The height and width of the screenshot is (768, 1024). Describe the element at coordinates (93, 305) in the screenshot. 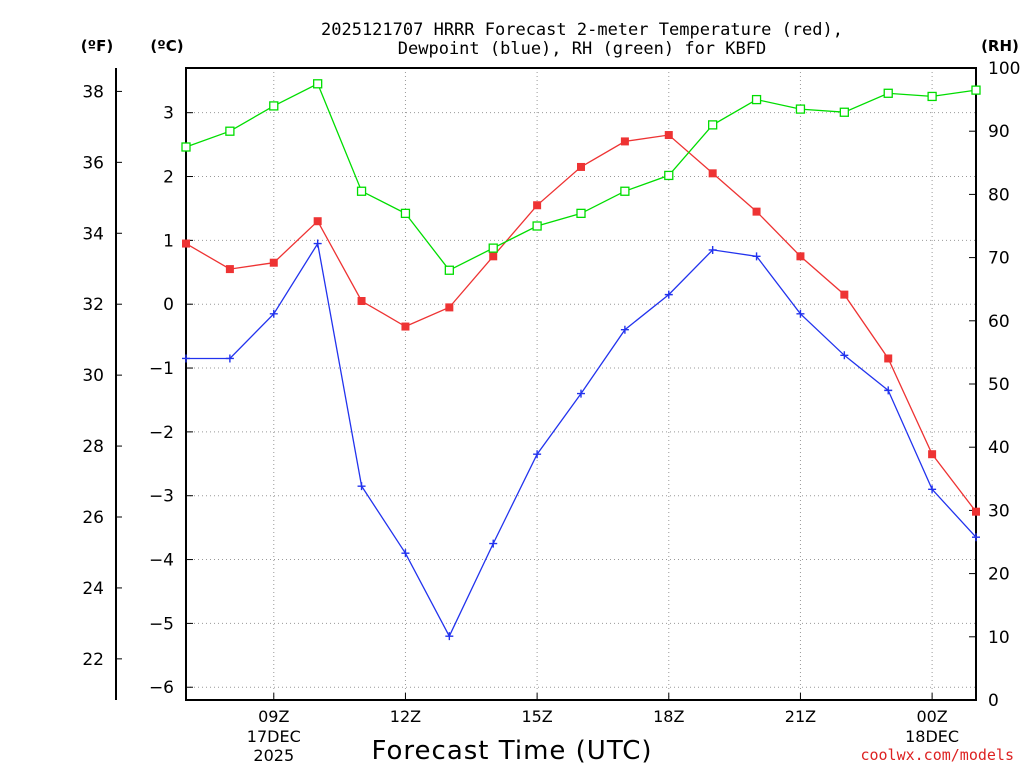

I see `fahrenheit-tick-label: 32` at that location.